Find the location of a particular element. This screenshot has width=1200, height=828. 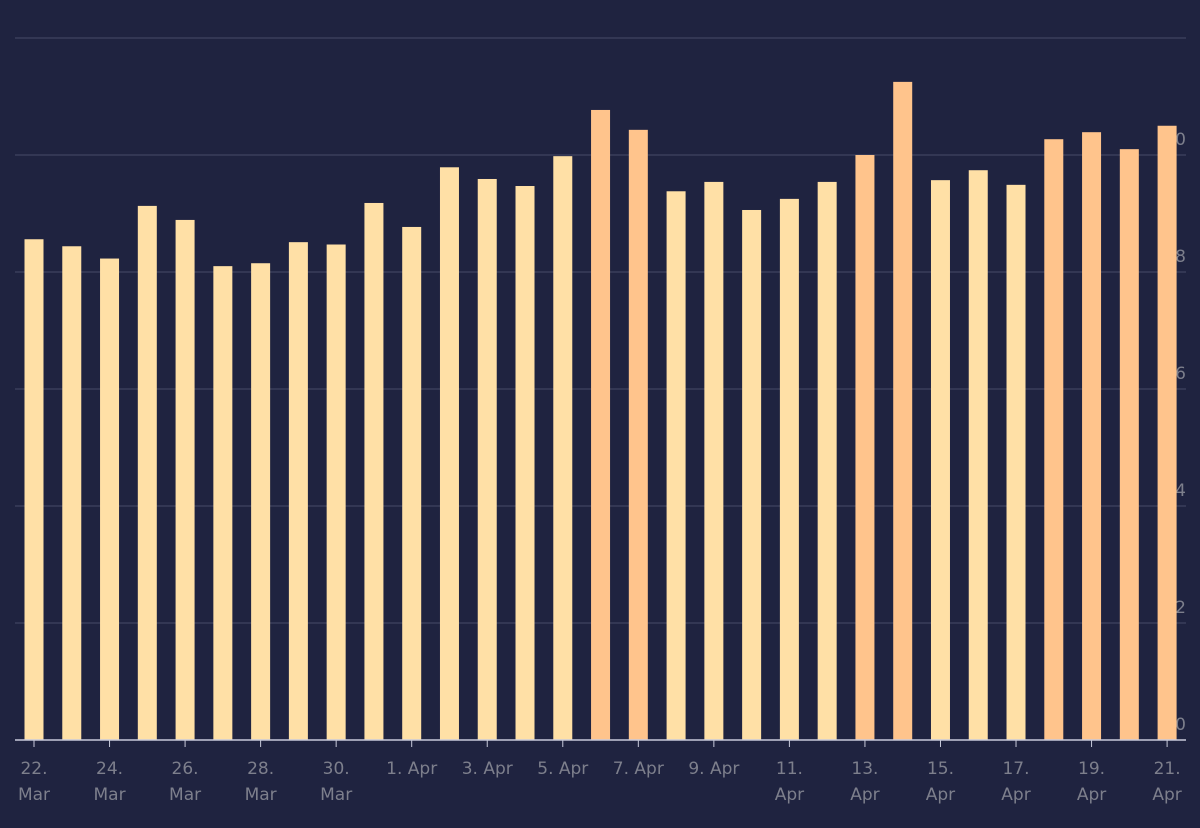

x-tick-label: 9. Apr is located at coordinates (713, 769).